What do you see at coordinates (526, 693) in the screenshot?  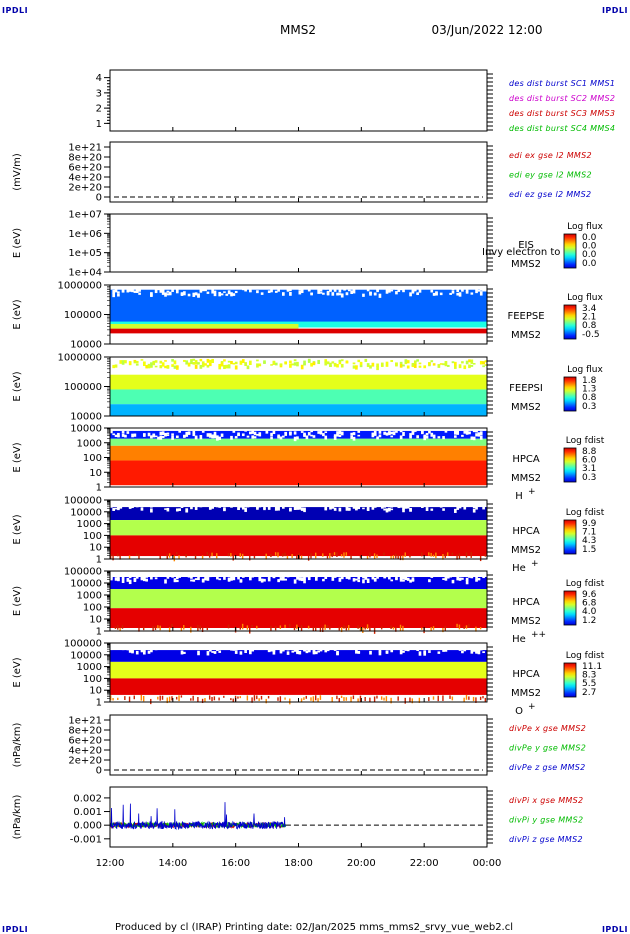 I see `spacecraft-label: MMS2` at bounding box center [526, 693].